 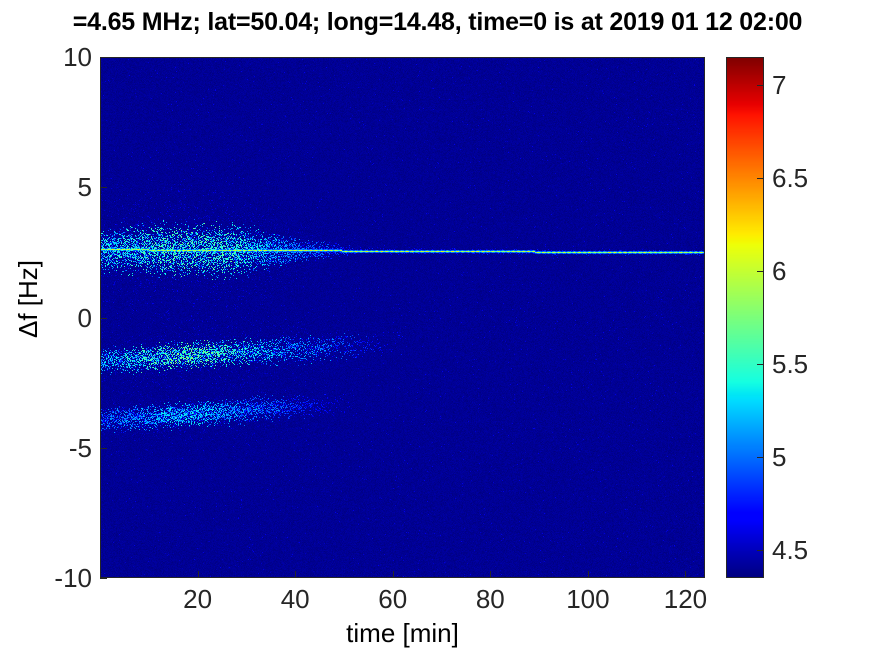 I want to click on x-tick-label: 100, so click(x=588, y=599).